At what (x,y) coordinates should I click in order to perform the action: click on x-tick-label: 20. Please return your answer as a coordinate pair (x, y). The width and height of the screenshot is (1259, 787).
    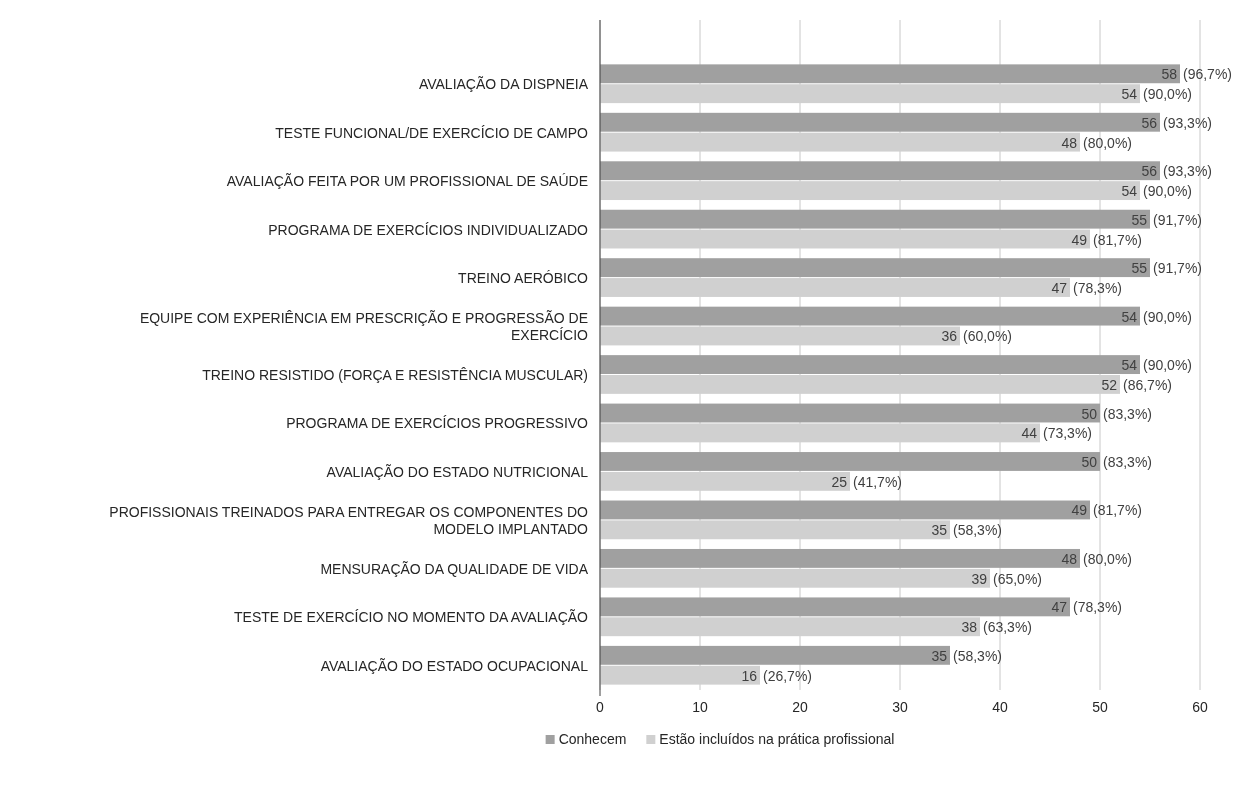
    Looking at the image, I should click on (800, 707).